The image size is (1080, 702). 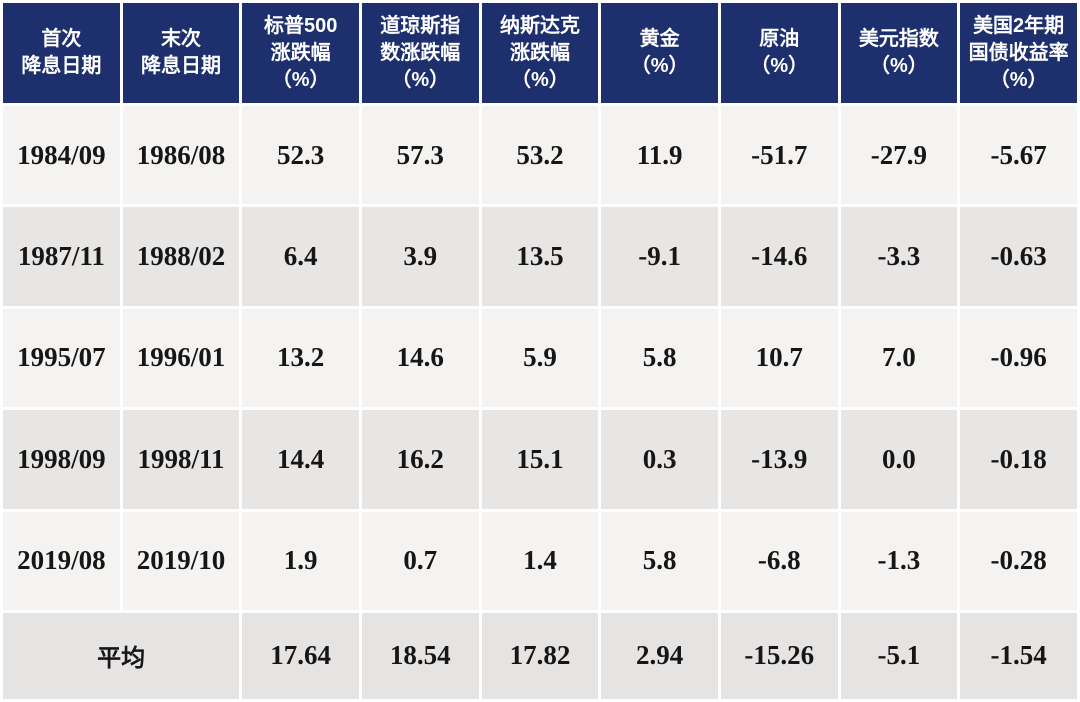 What do you see at coordinates (420, 459) in the screenshot?
I see `cell-dow: 16.2` at bounding box center [420, 459].